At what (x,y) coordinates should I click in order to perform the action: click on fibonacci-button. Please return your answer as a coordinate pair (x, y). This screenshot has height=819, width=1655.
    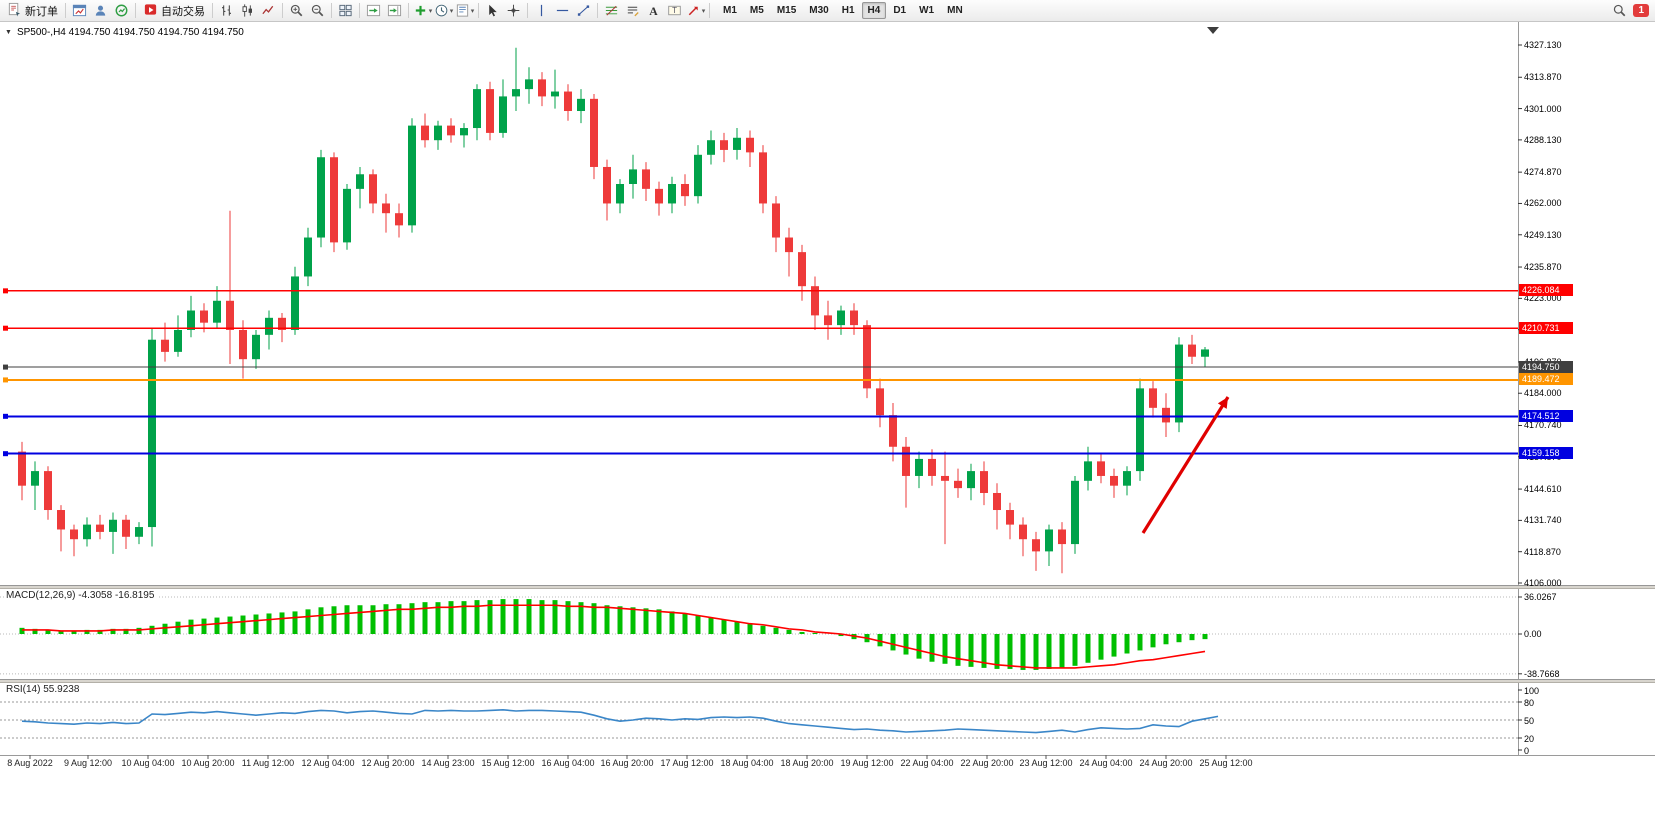
    Looking at the image, I should click on (611, 11).